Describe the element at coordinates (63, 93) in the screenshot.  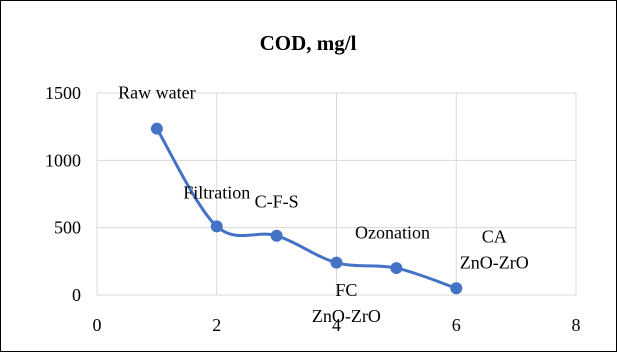
I see `y-tick-label: 1500` at that location.